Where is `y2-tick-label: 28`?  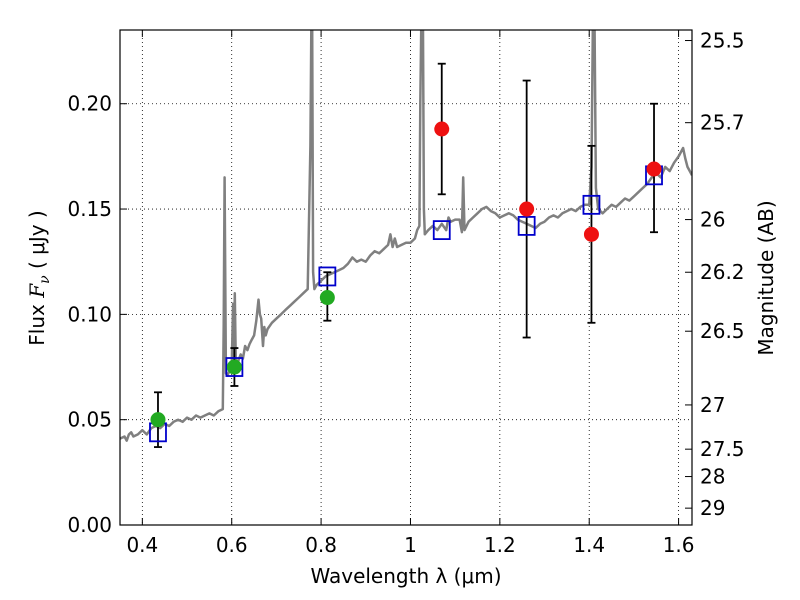 y2-tick-label: 28 is located at coordinates (712, 477).